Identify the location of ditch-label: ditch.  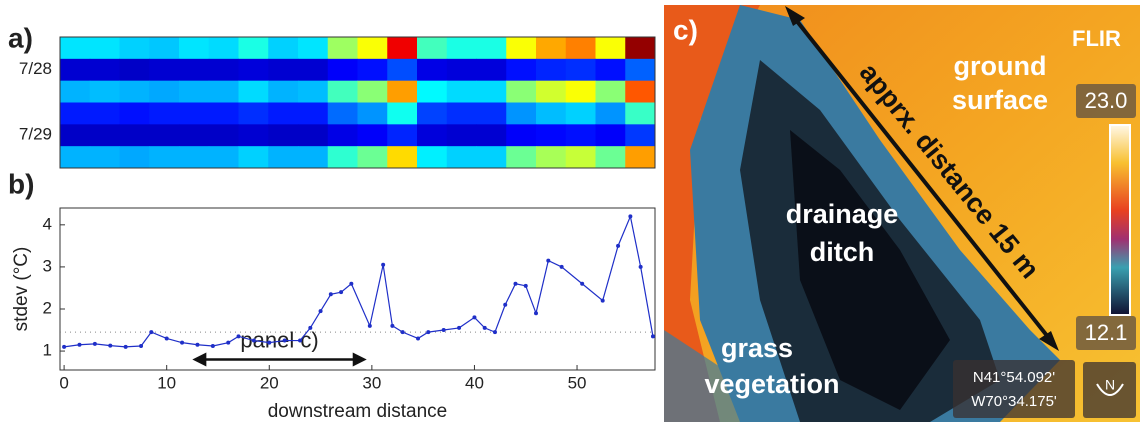
(842, 252).